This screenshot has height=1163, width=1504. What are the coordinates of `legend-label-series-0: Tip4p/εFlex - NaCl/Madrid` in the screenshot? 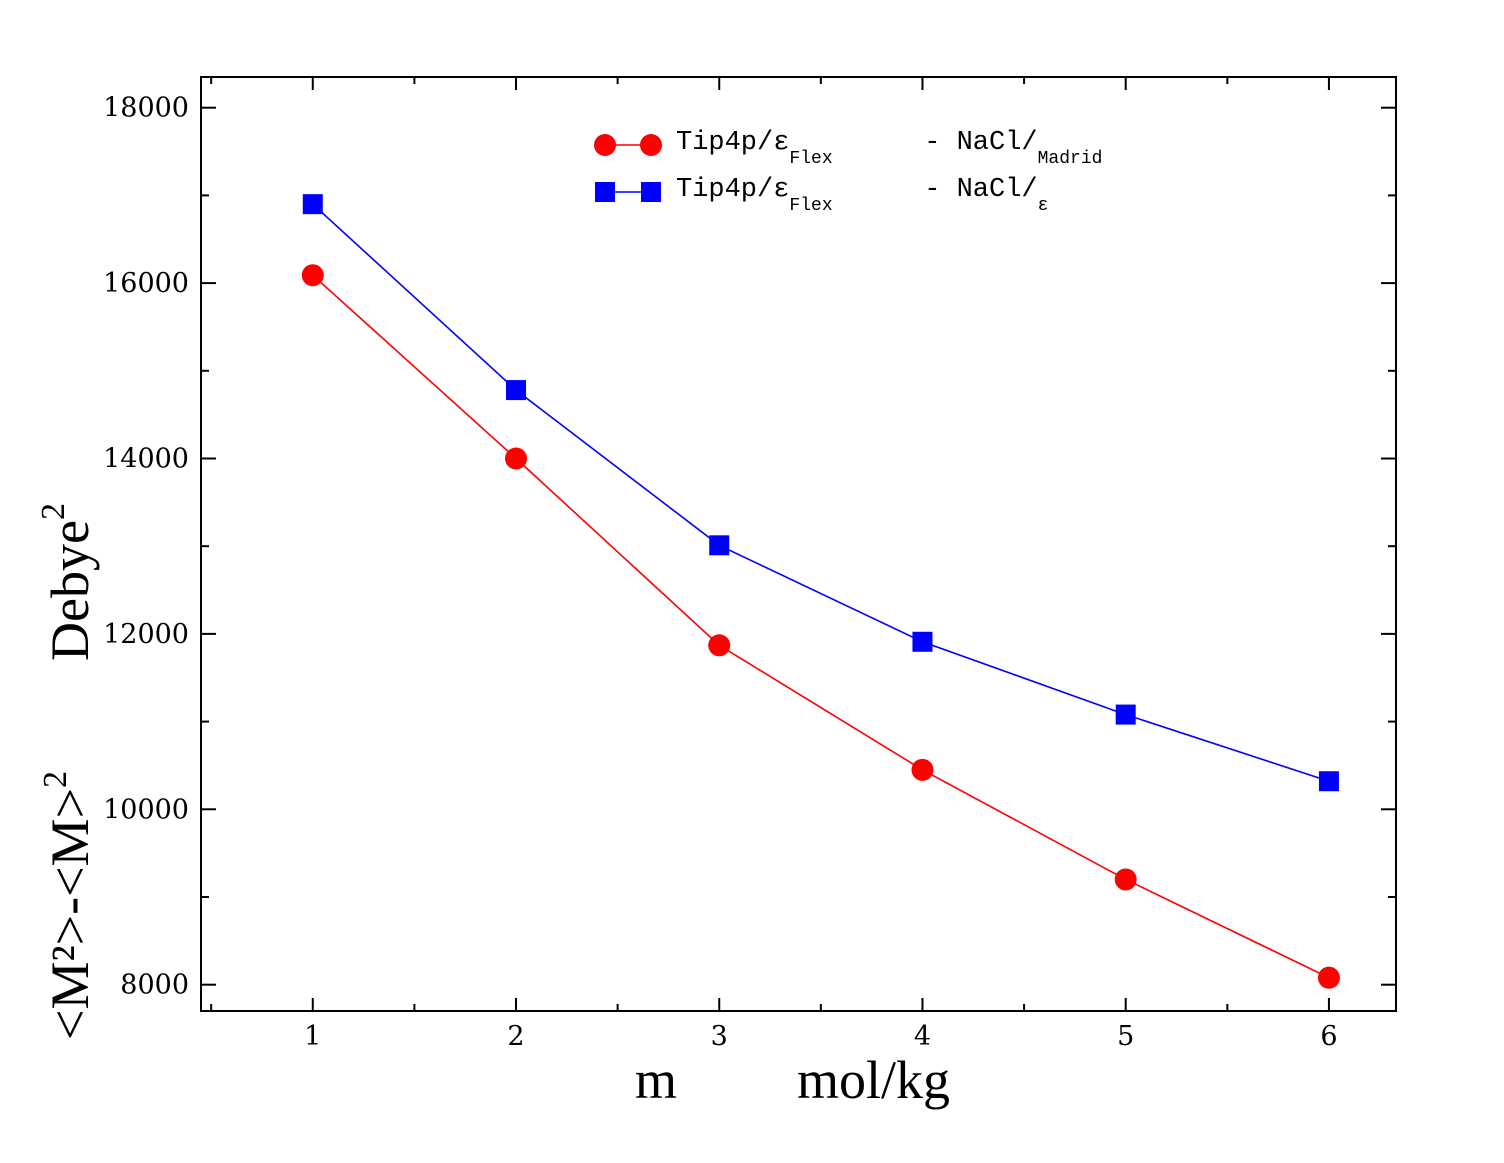 It's located at (889, 148).